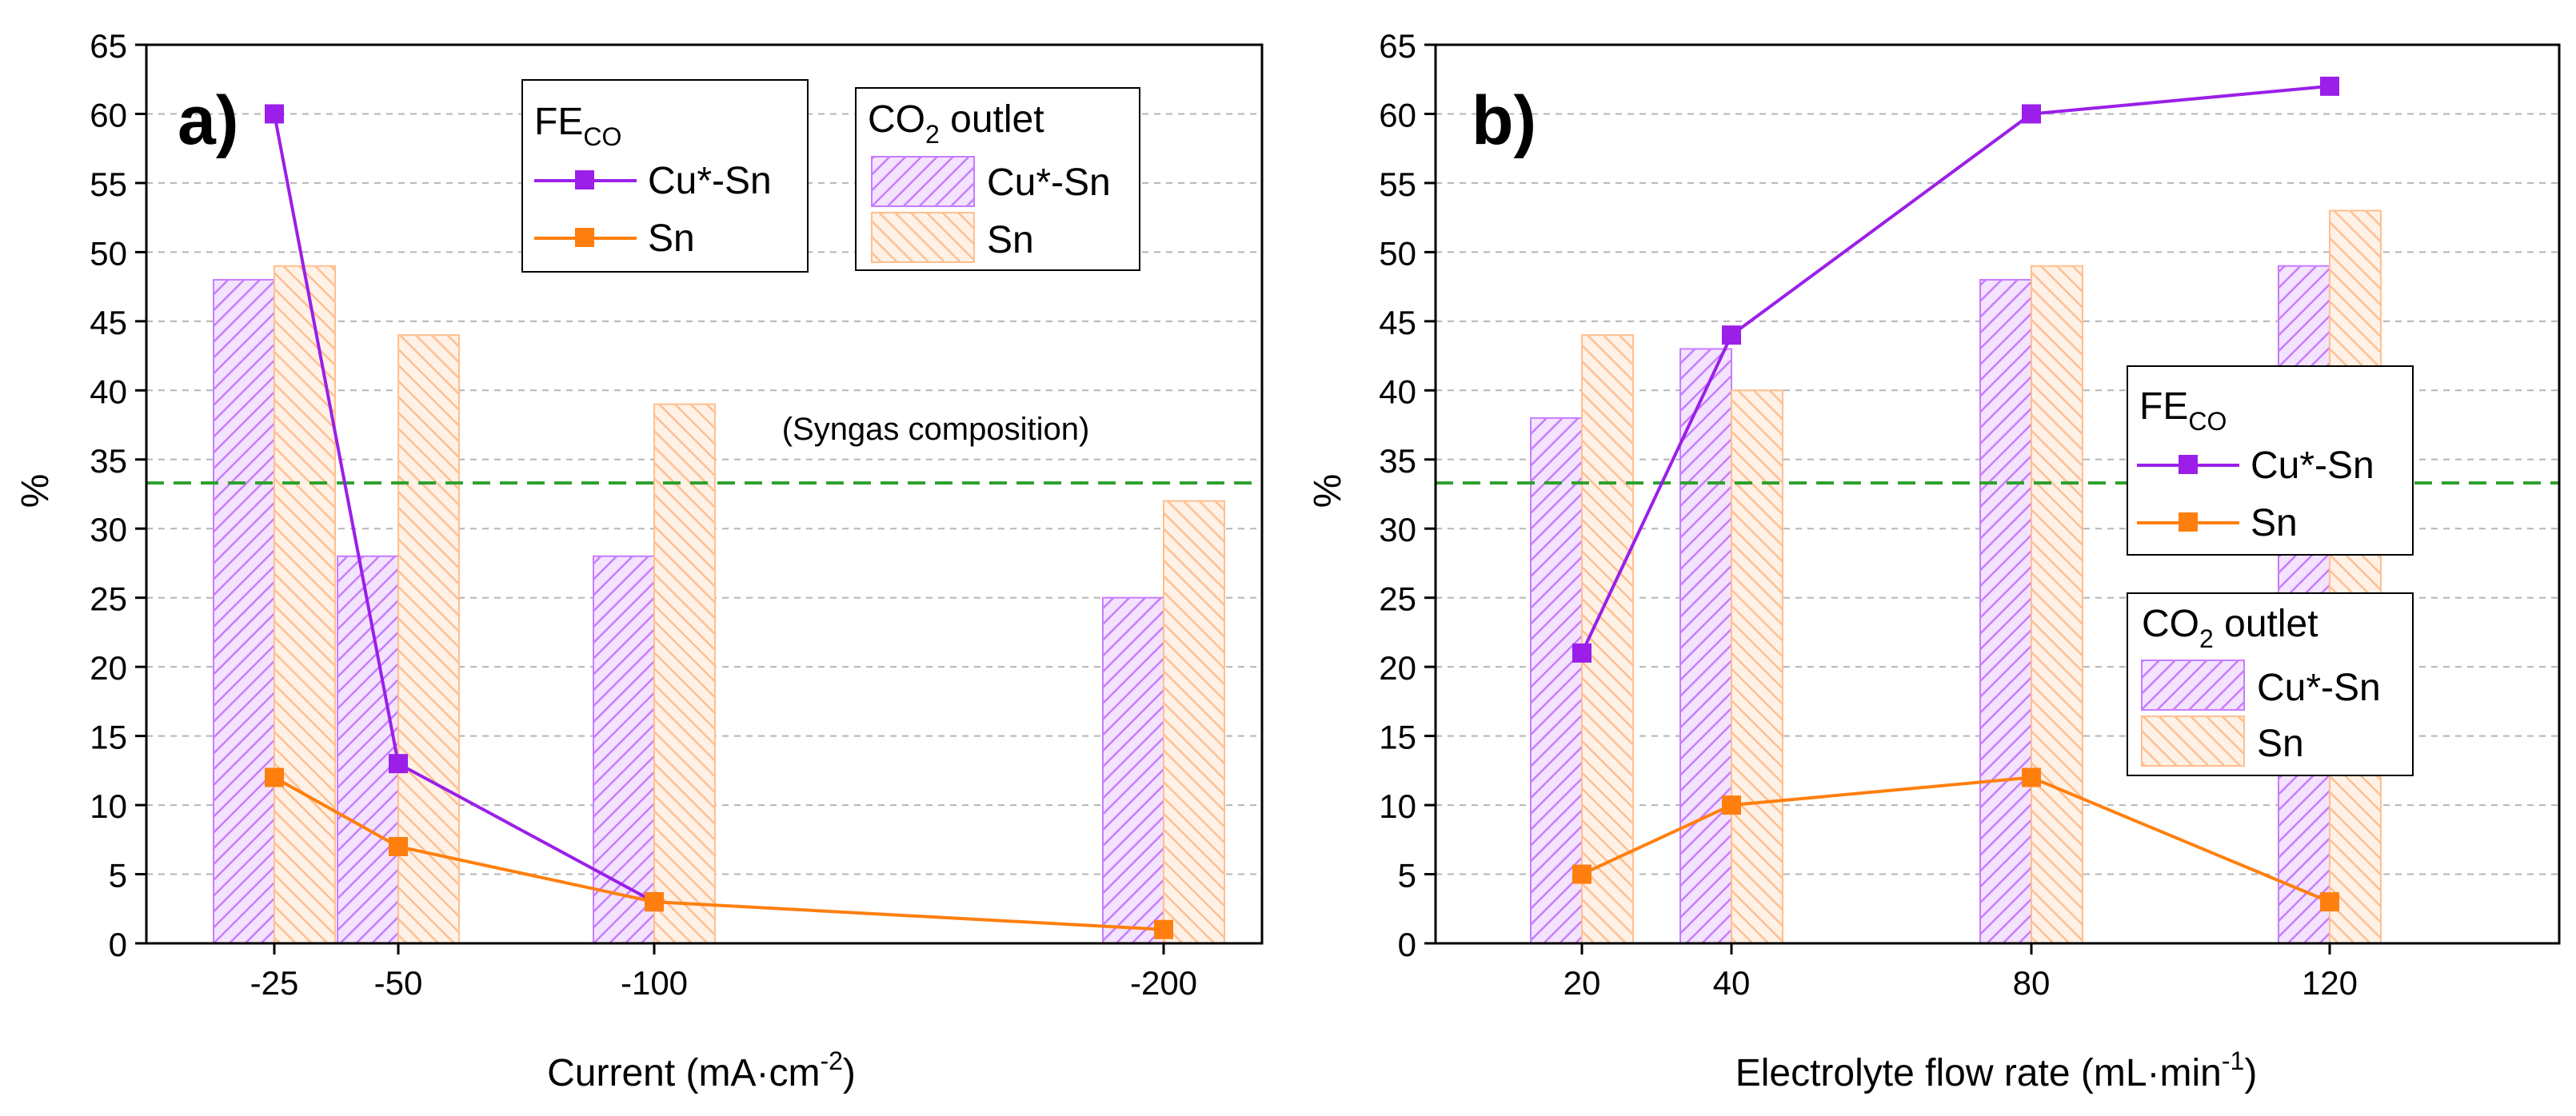 Image resolution: width=2576 pixels, height=1116 pixels. Describe the element at coordinates (1407, 944) in the screenshot. I see `panel-b-y-tick-label: 0` at that location.